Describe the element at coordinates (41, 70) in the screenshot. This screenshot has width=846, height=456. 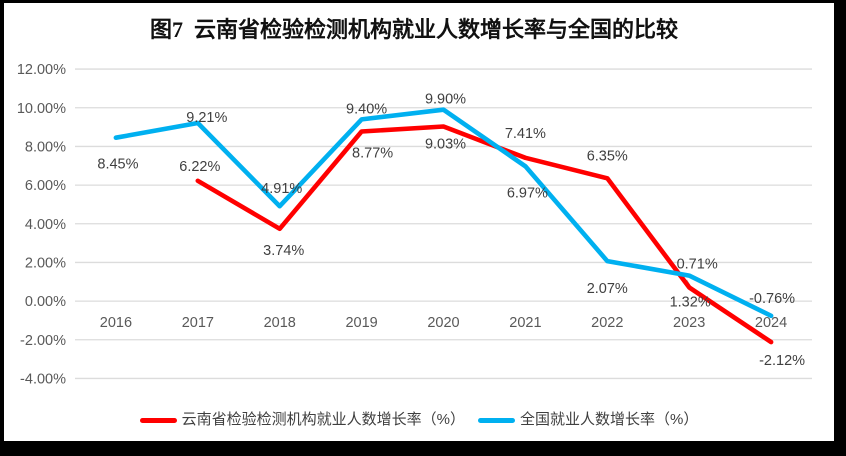
I see `y-axis-label: 12.00%` at that location.